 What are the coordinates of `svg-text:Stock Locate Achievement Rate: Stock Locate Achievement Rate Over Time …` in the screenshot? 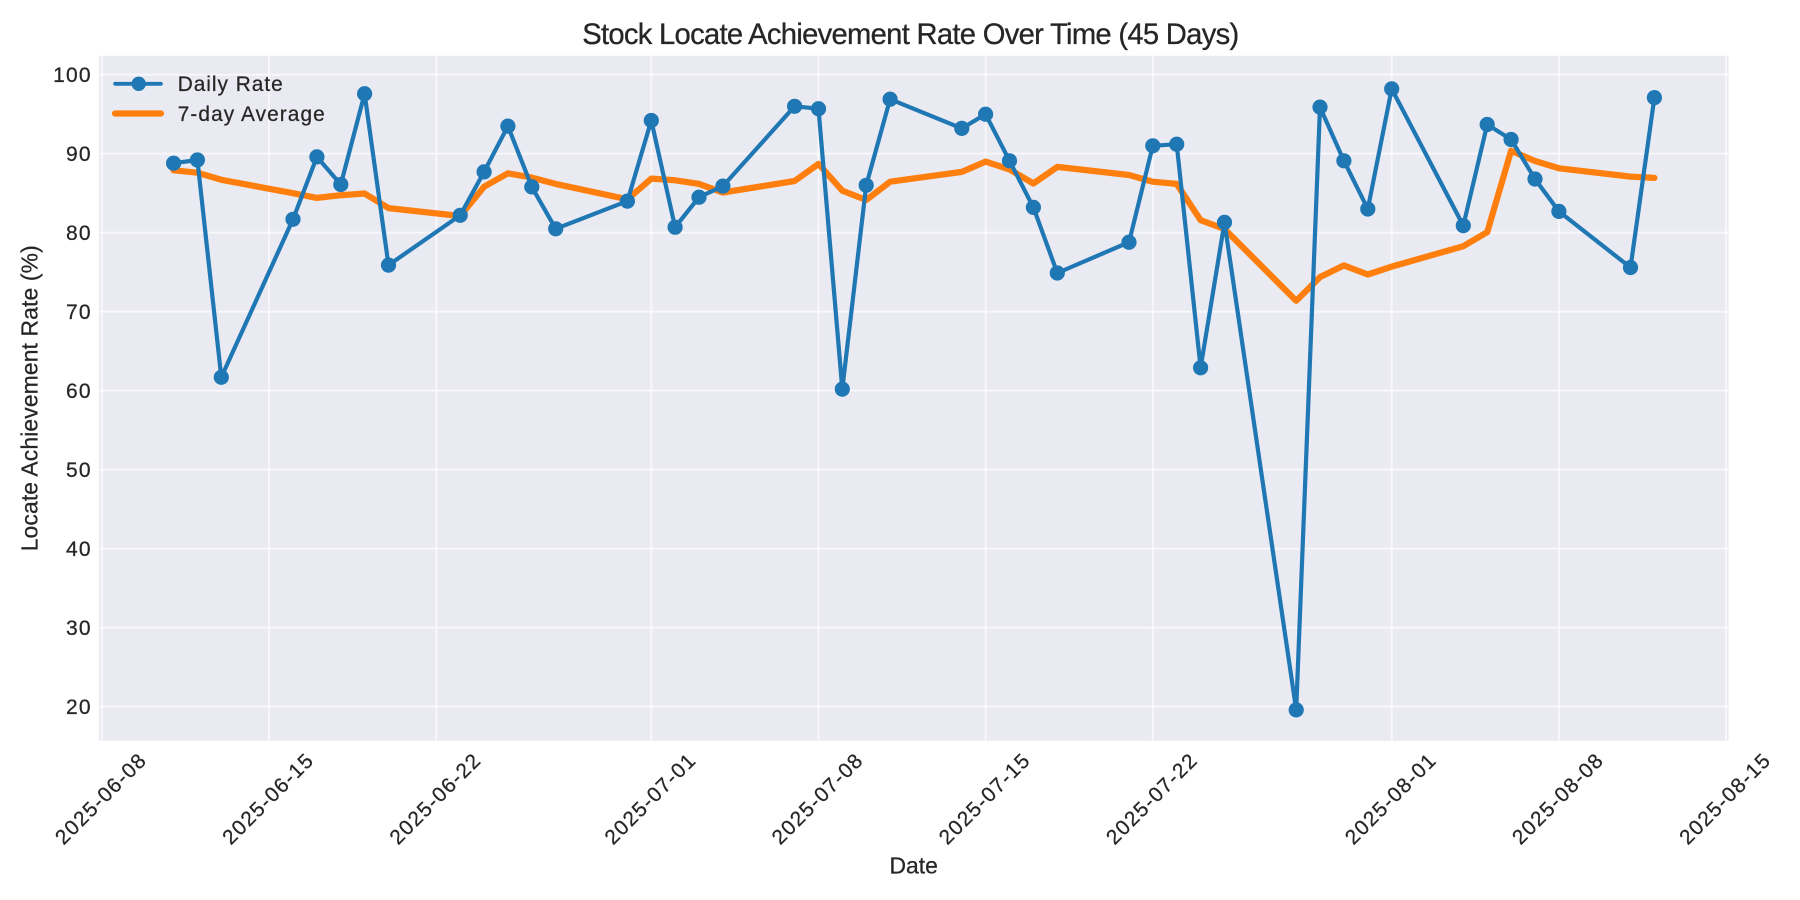 It's located at (910, 35).